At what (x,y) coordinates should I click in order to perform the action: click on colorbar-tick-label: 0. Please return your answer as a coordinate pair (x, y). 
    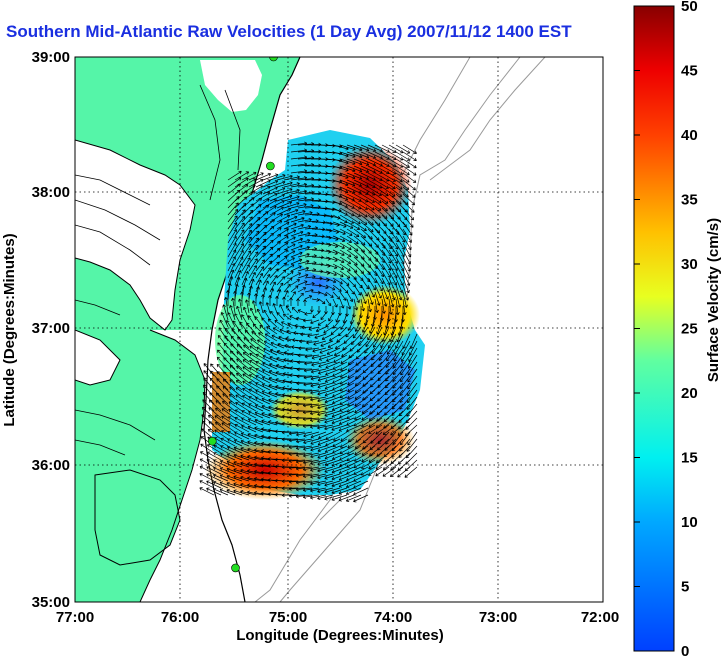
    Looking at the image, I should click on (685, 651).